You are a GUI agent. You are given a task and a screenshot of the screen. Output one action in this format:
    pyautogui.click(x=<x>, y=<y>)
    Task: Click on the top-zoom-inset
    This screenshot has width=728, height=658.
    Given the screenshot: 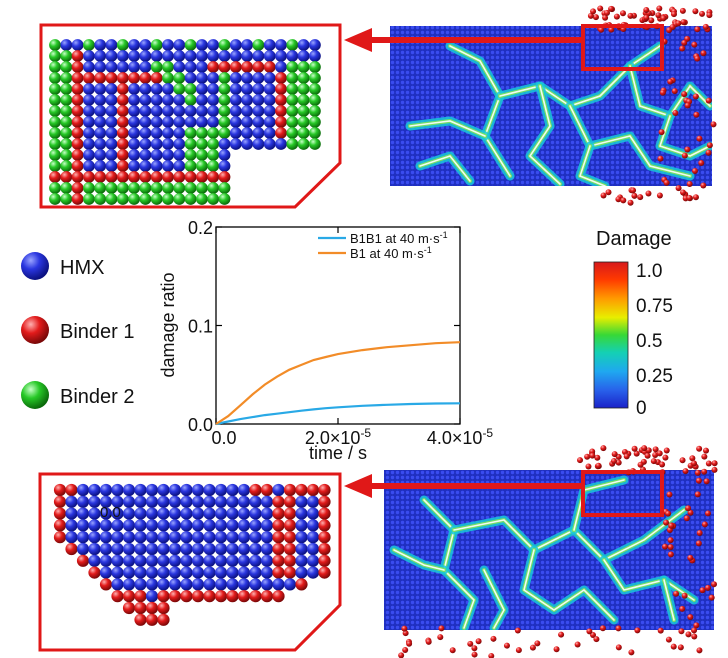 What is the action you would take?
    pyautogui.click(x=190, y=116)
    